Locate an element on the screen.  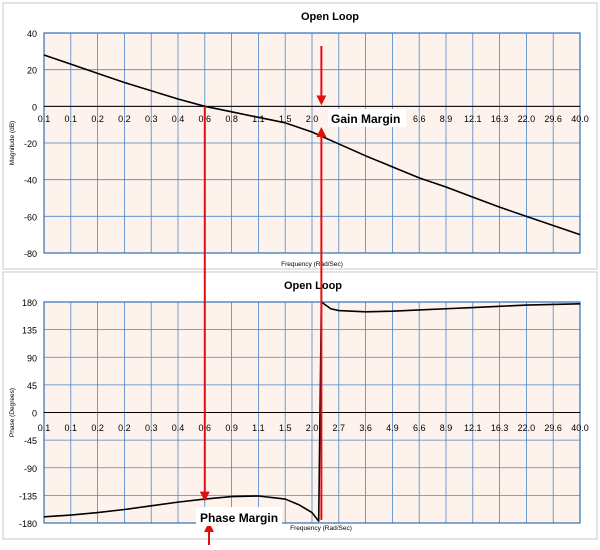
x-tick-label: 3.6 is located at coordinates (365, 428).